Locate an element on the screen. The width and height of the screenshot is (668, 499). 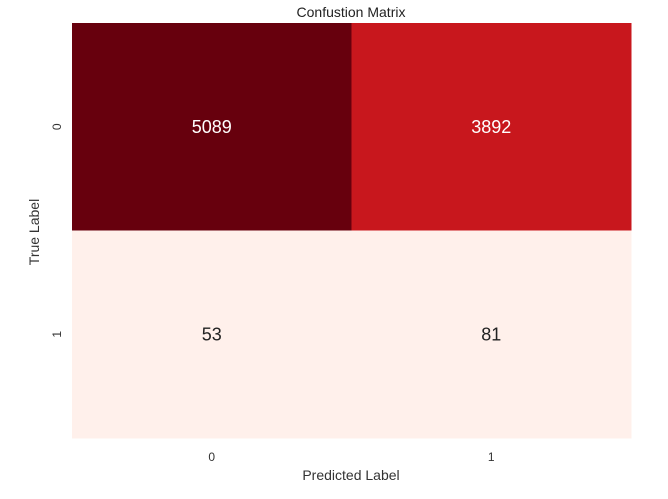
chart-title: Confustion Matrix is located at coordinates (351, 12).